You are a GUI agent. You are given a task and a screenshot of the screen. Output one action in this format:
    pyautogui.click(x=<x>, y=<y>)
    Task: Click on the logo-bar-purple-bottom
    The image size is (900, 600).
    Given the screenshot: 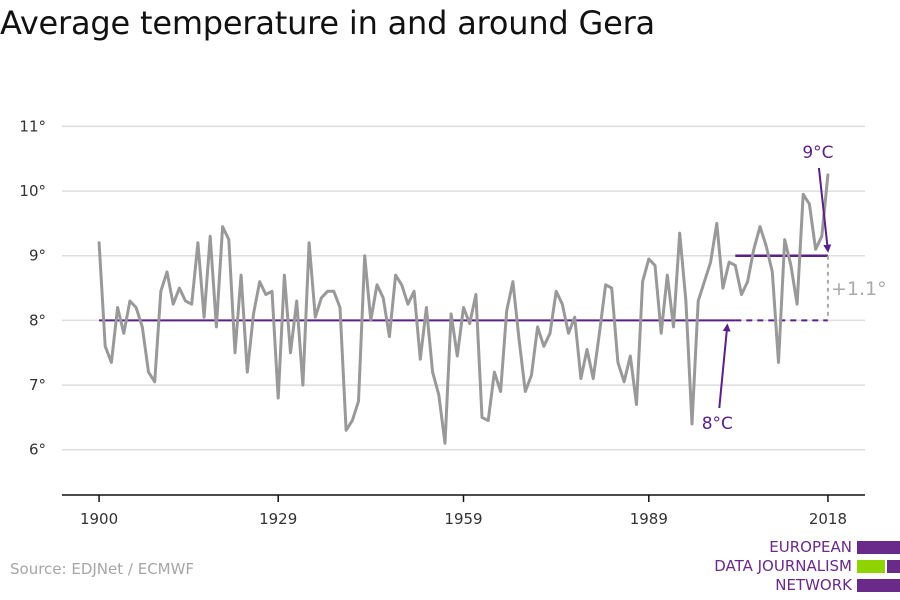 What is the action you would take?
    pyautogui.click(x=878, y=585)
    